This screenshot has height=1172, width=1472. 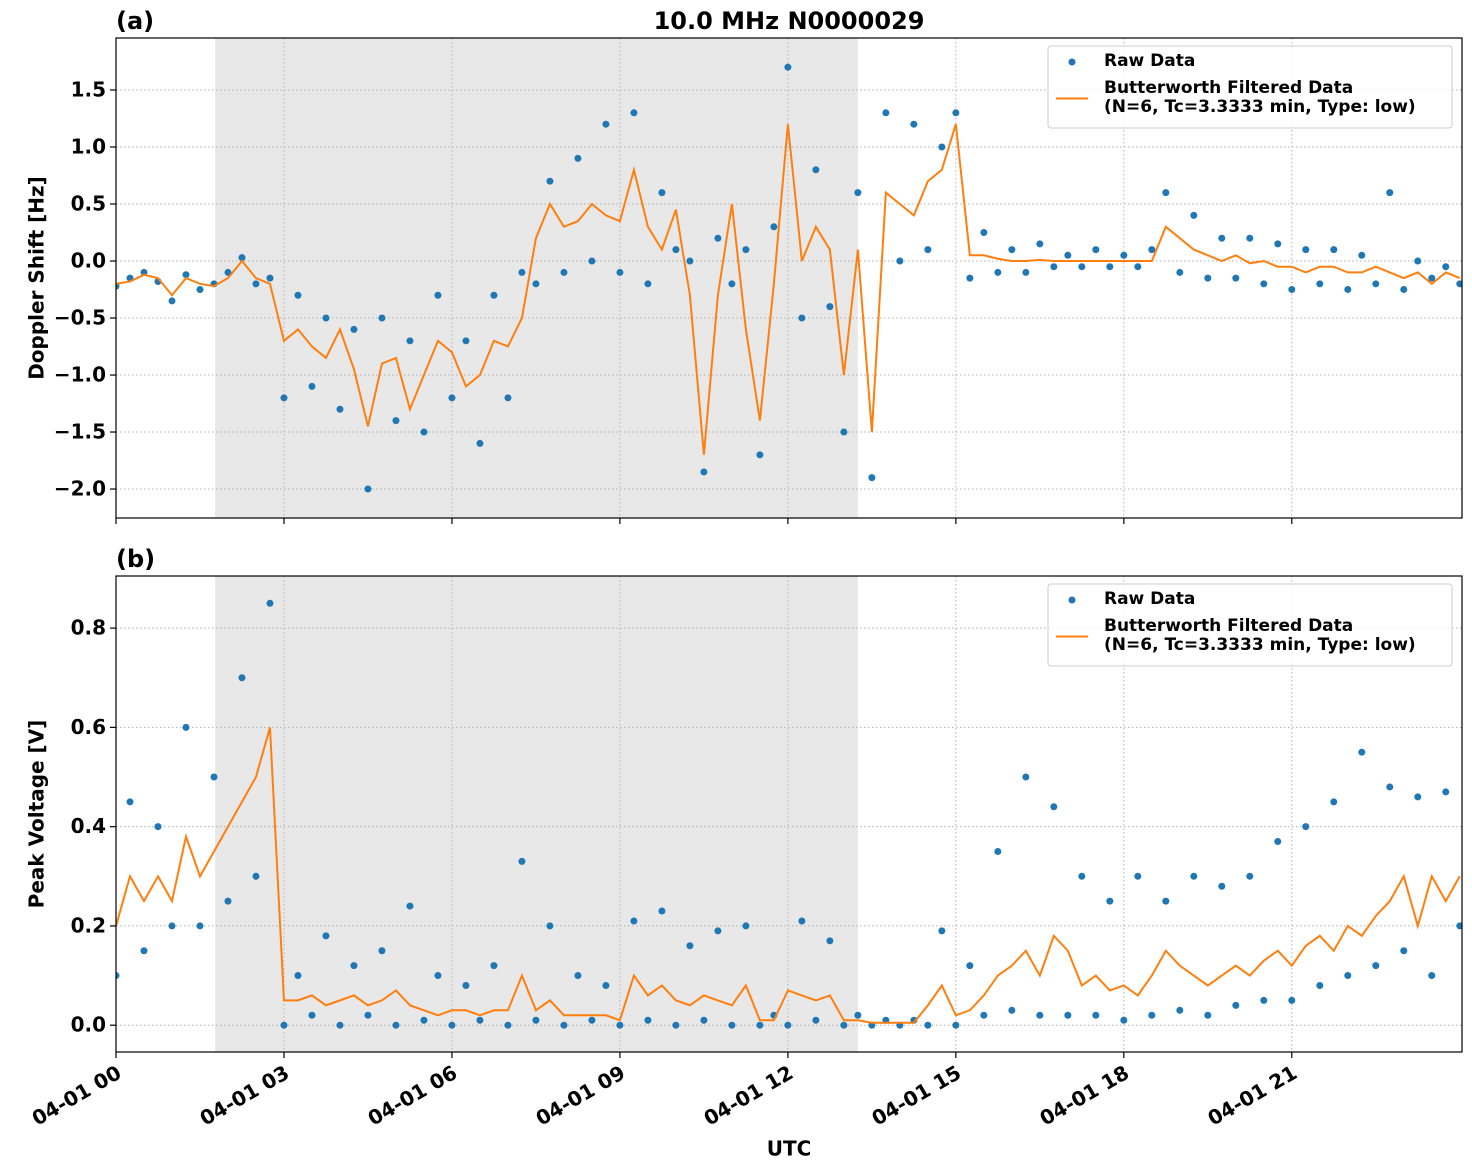 I want to click on y-axis-label: Doppler Shift [Hz], so click(x=37, y=278).